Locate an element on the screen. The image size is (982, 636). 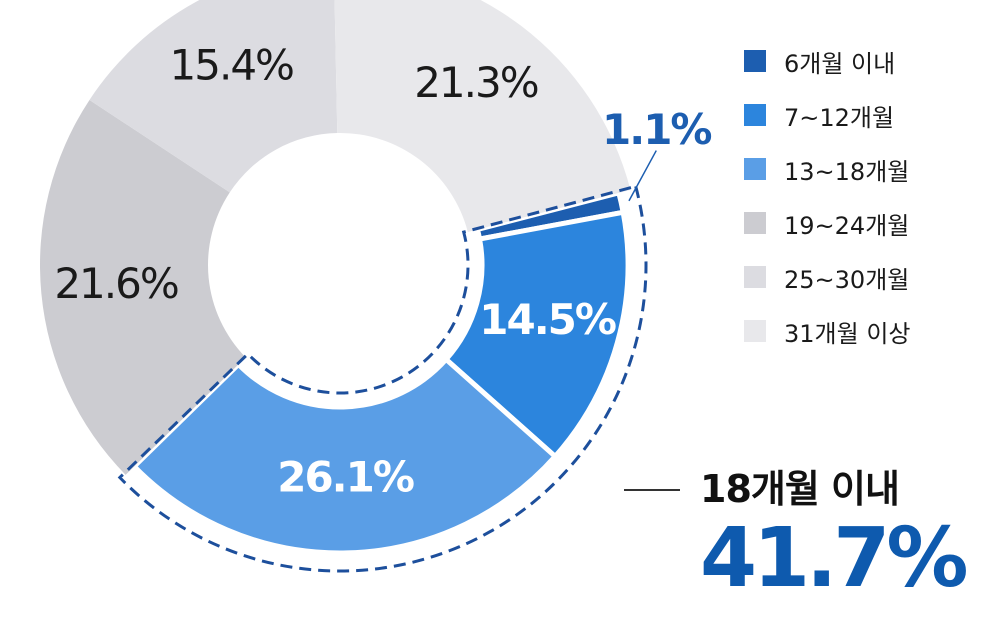
legend-label: 7~12개월 is located at coordinates (839, 117).